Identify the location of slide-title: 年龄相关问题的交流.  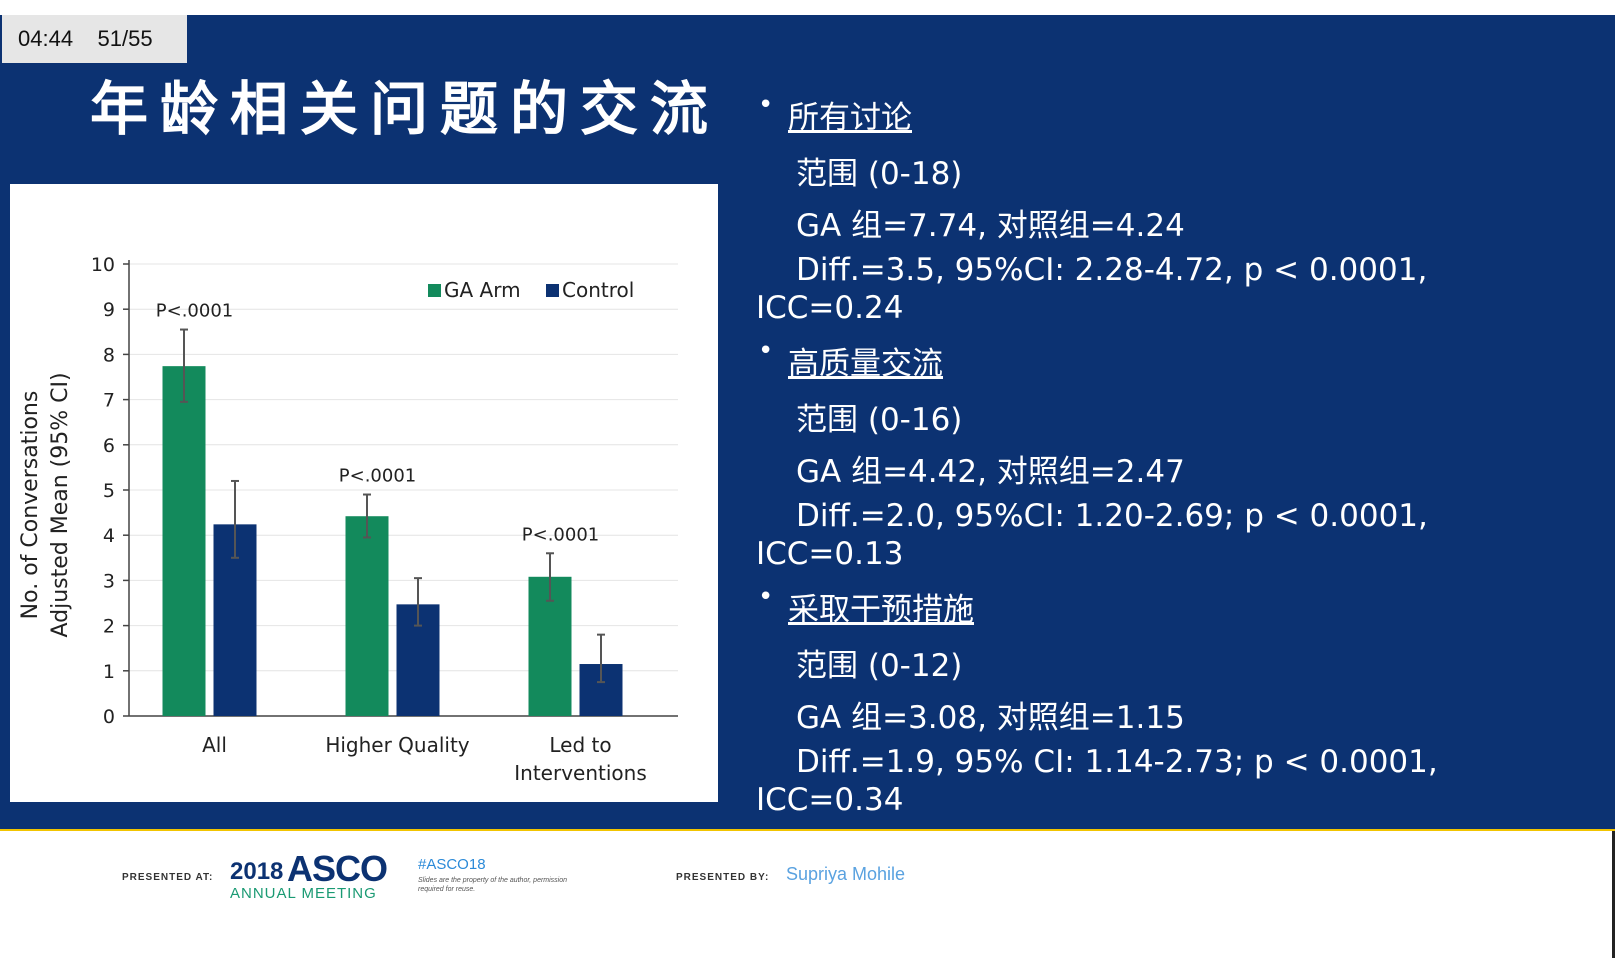
(405, 109).